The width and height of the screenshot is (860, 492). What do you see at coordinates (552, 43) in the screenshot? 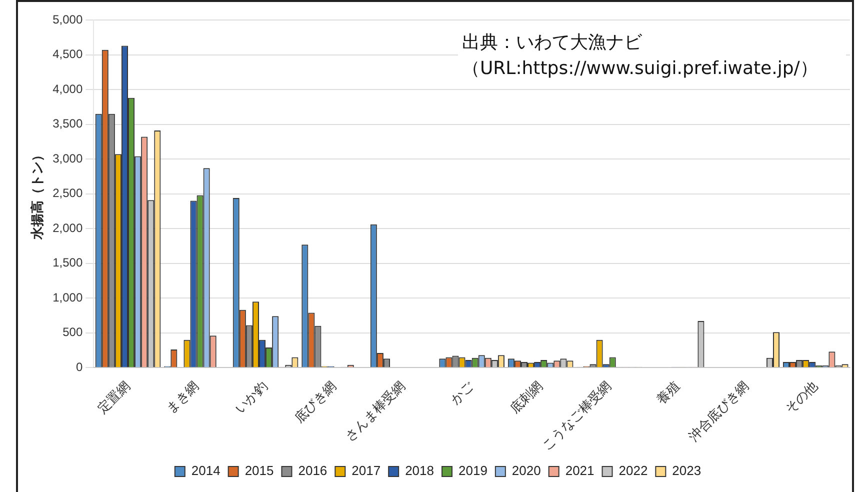
I see `annotation: 出典：いわて大漁ナビ` at bounding box center [552, 43].